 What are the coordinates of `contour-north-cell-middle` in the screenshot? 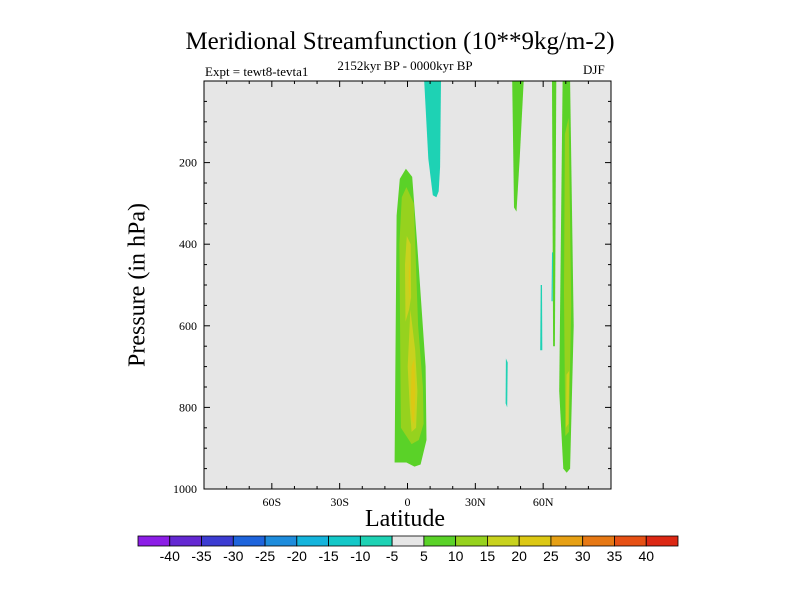 It's located at (568, 276).